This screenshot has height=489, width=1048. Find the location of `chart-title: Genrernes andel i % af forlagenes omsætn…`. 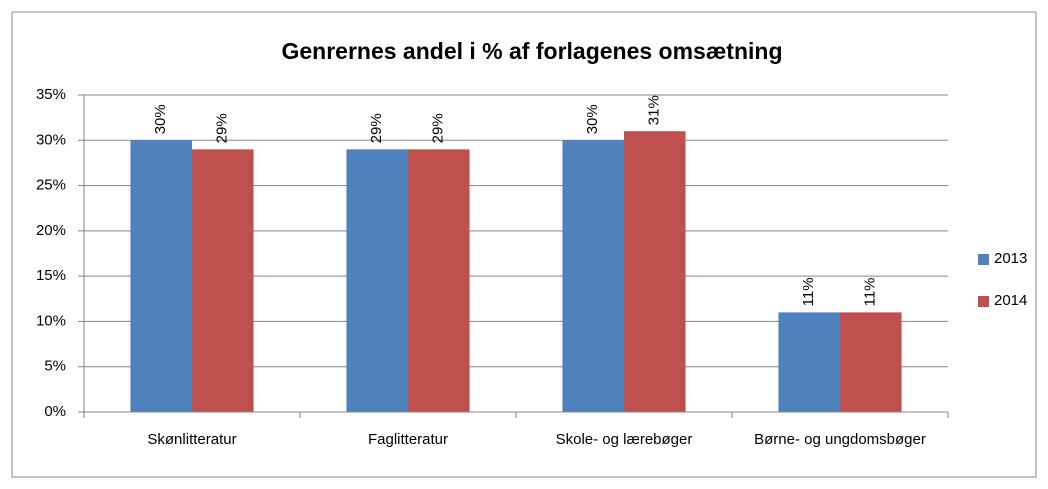

chart-title: Genrernes andel i % af forlagenes omsætn… is located at coordinates (531, 51).